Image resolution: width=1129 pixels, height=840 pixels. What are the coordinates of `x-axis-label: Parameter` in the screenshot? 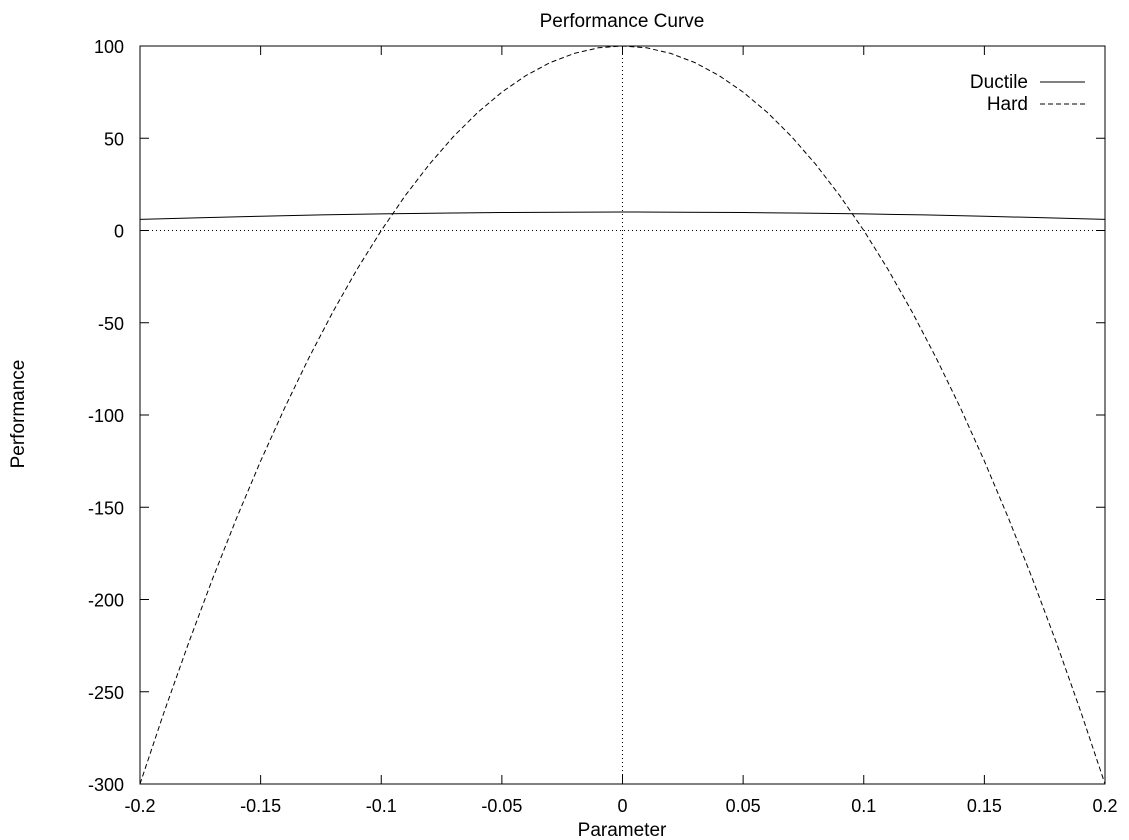 It's located at (622, 830).